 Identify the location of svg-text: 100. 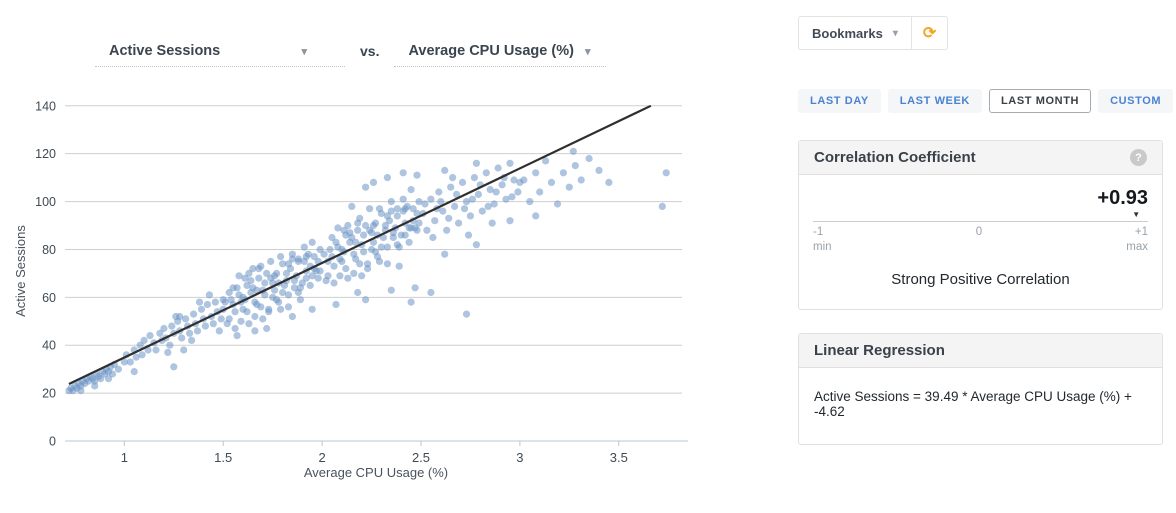
(45, 202).